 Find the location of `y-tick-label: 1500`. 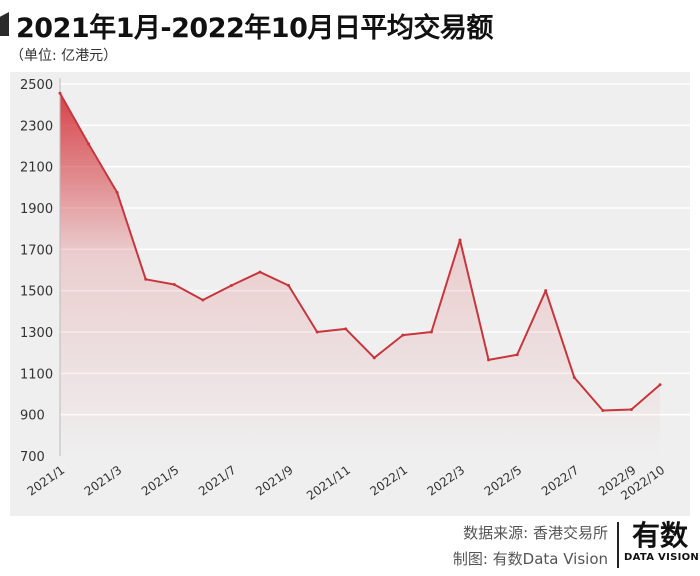

y-tick-label: 1500 is located at coordinates (36, 292).